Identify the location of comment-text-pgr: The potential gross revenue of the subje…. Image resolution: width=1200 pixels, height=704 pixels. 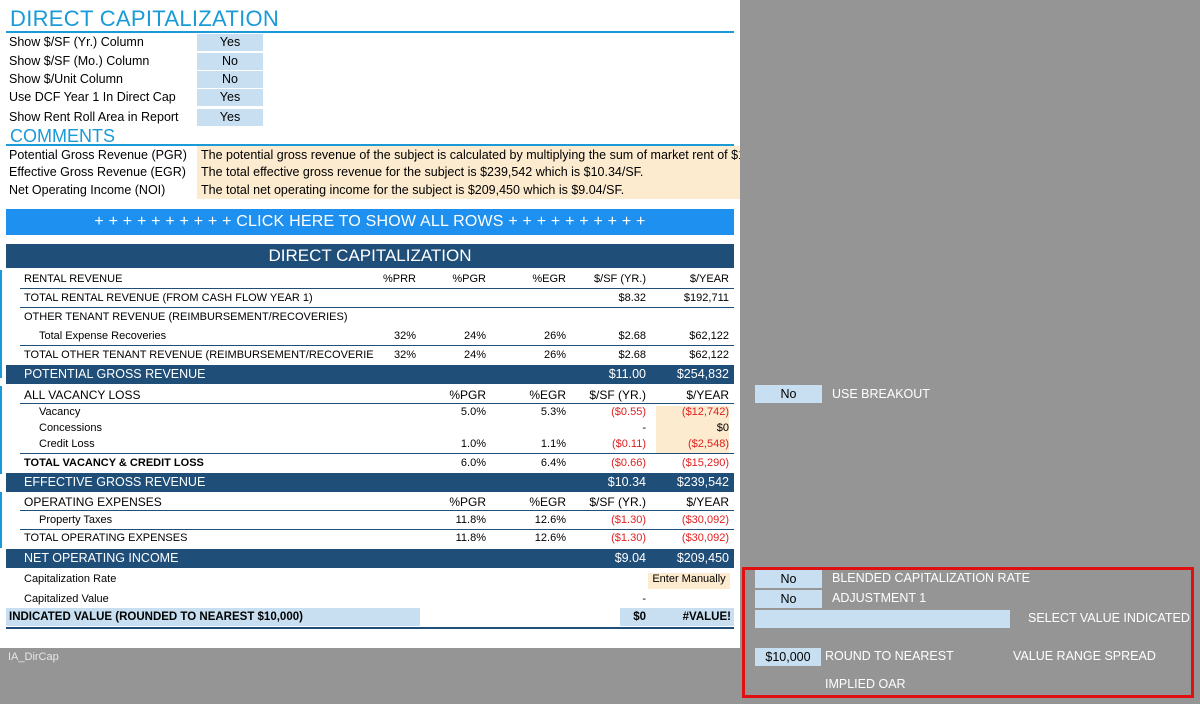
(468, 155).